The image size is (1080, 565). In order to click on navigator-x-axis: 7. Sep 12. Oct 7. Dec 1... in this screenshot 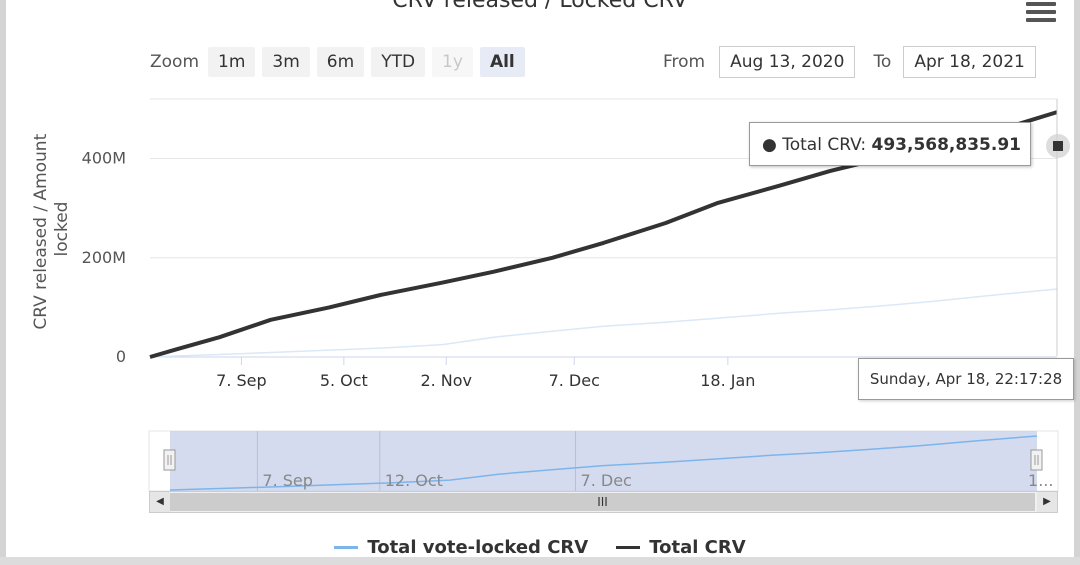, I will do `click(657, 480)`.